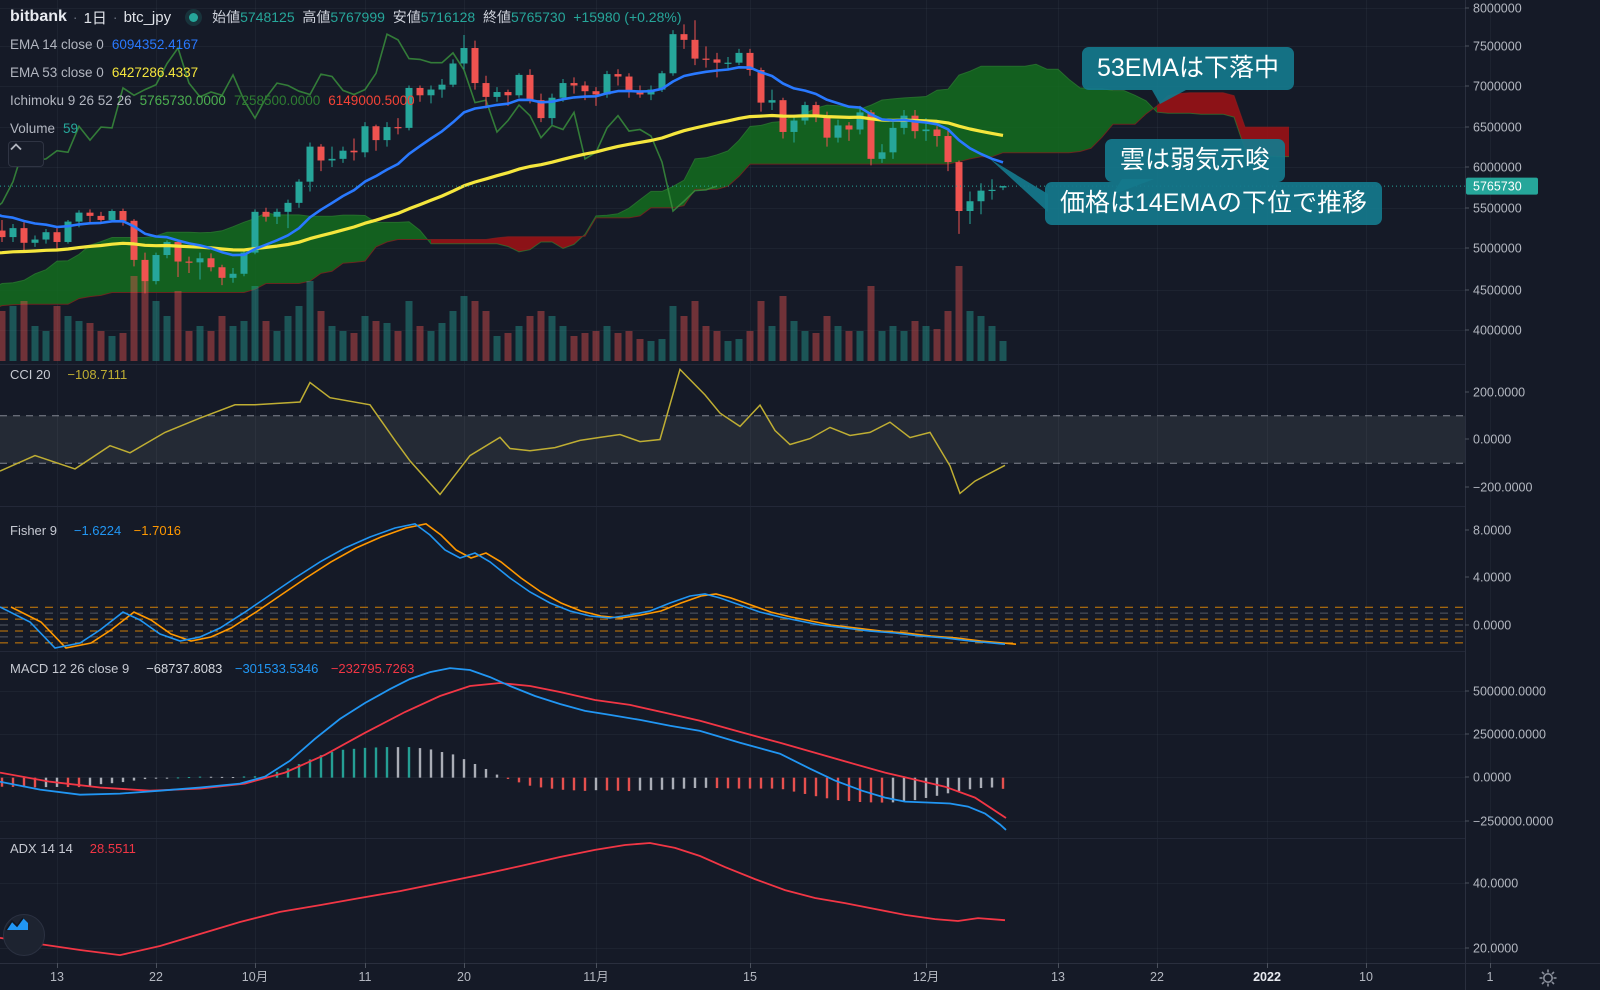  What do you see at coordinates (26, 154) in the screenshot?
I see `legend-collapse-button` at bounding box center [26, 154].